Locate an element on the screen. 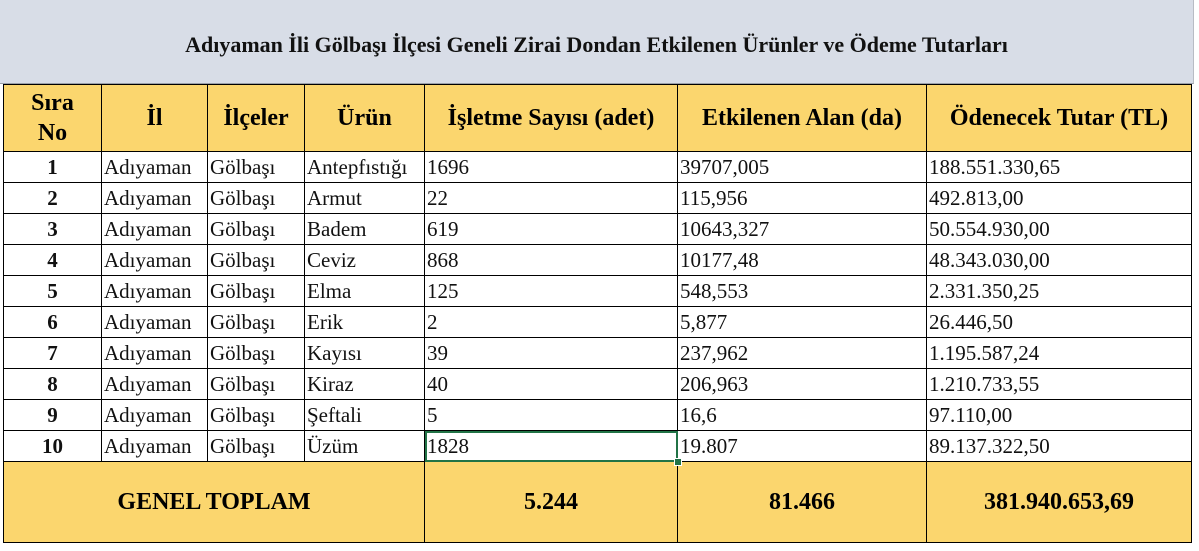 This screenshot has width=1199, height=551. cell-urun: Kiraz is located at coordinates (364, 384).